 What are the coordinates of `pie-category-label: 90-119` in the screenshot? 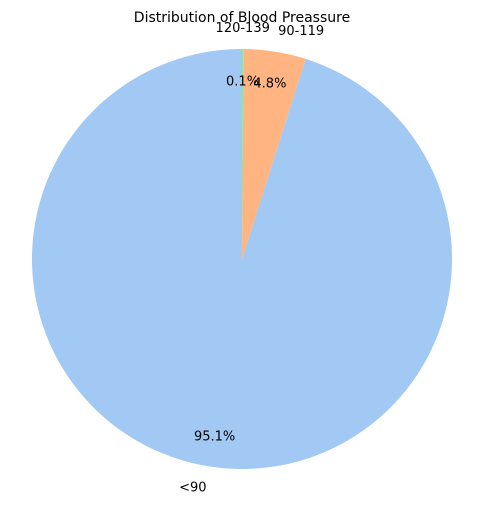 It's located at (301, 31).